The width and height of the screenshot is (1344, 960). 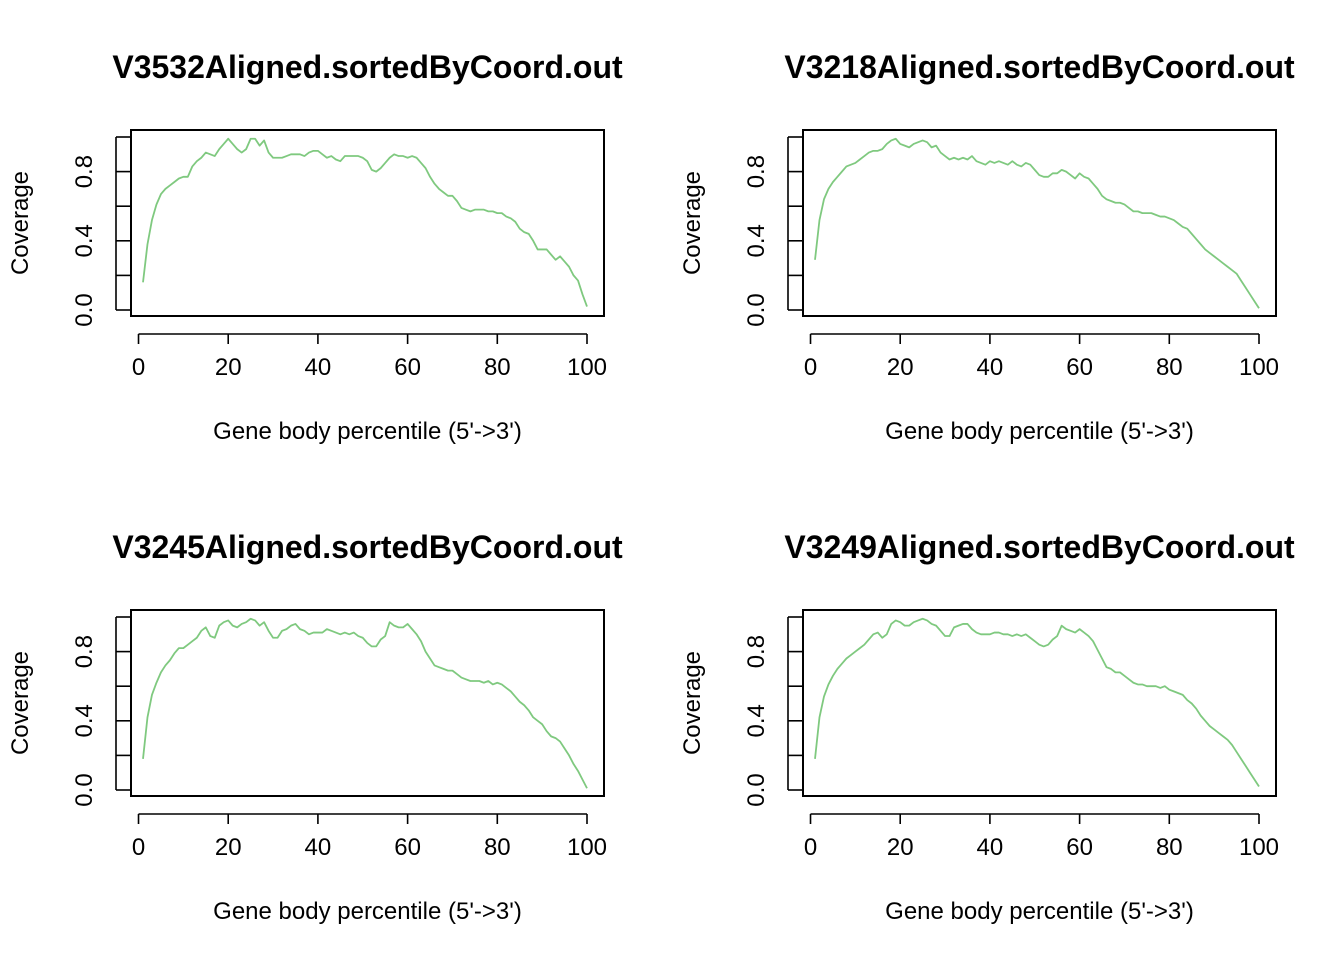 What do you see at coordinates (367, 547) in the screenshot?
I see `chart-title: V3245Aligned.sortedByCoord.out` at bounding box center [367, 547].